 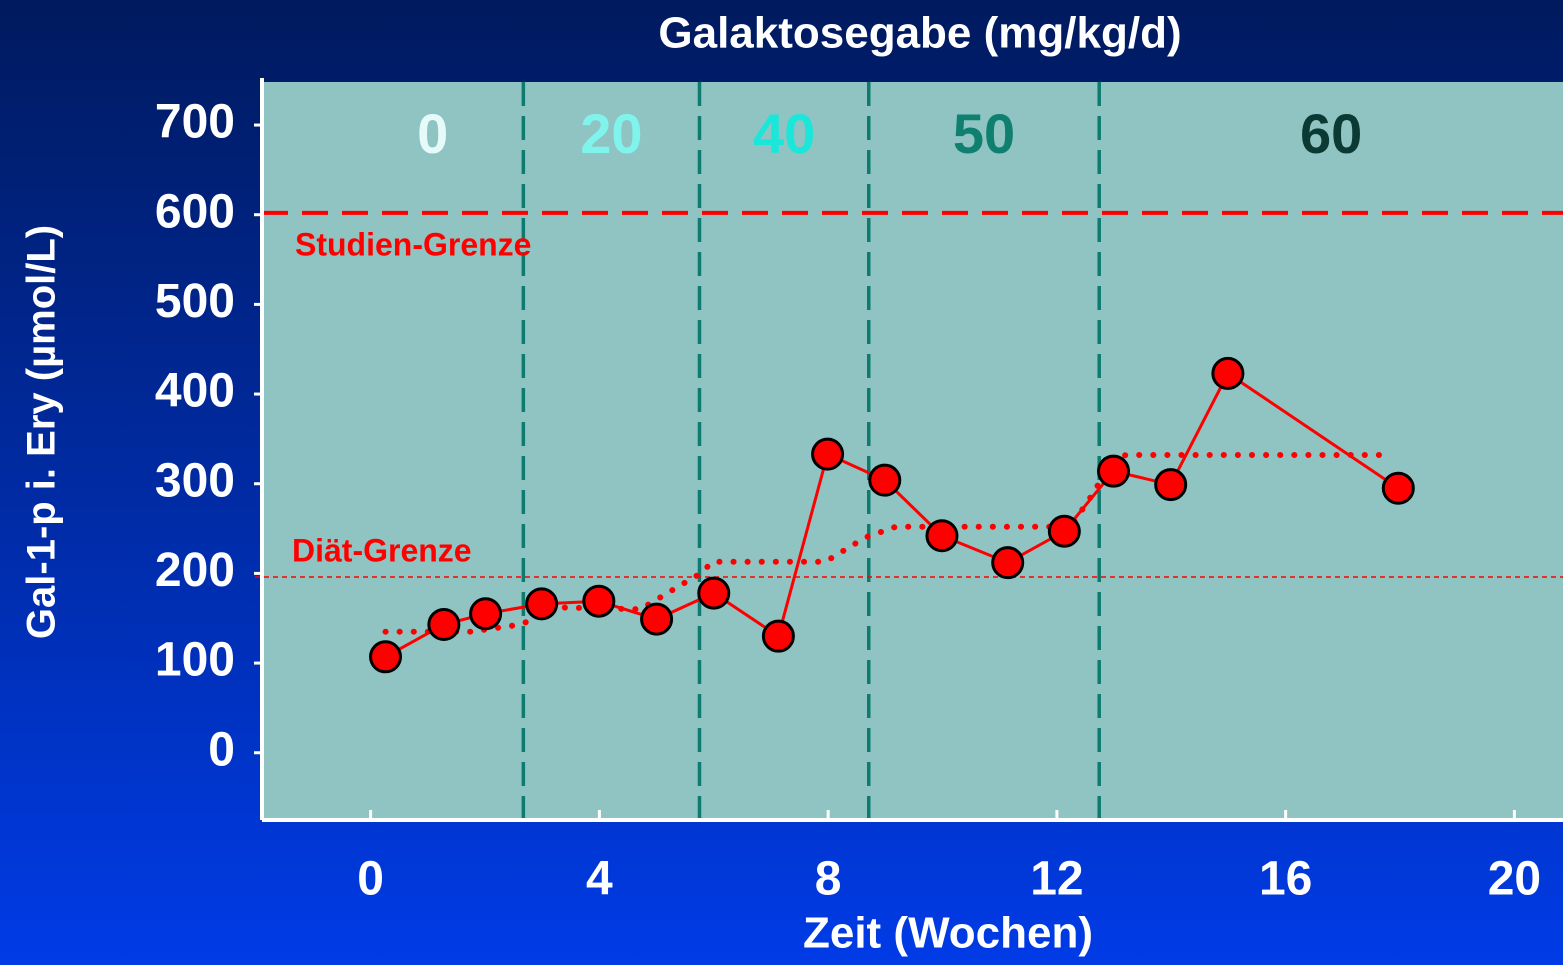 I want to click on reference-label: Diät-Grenze, so click(x=382, y=550).